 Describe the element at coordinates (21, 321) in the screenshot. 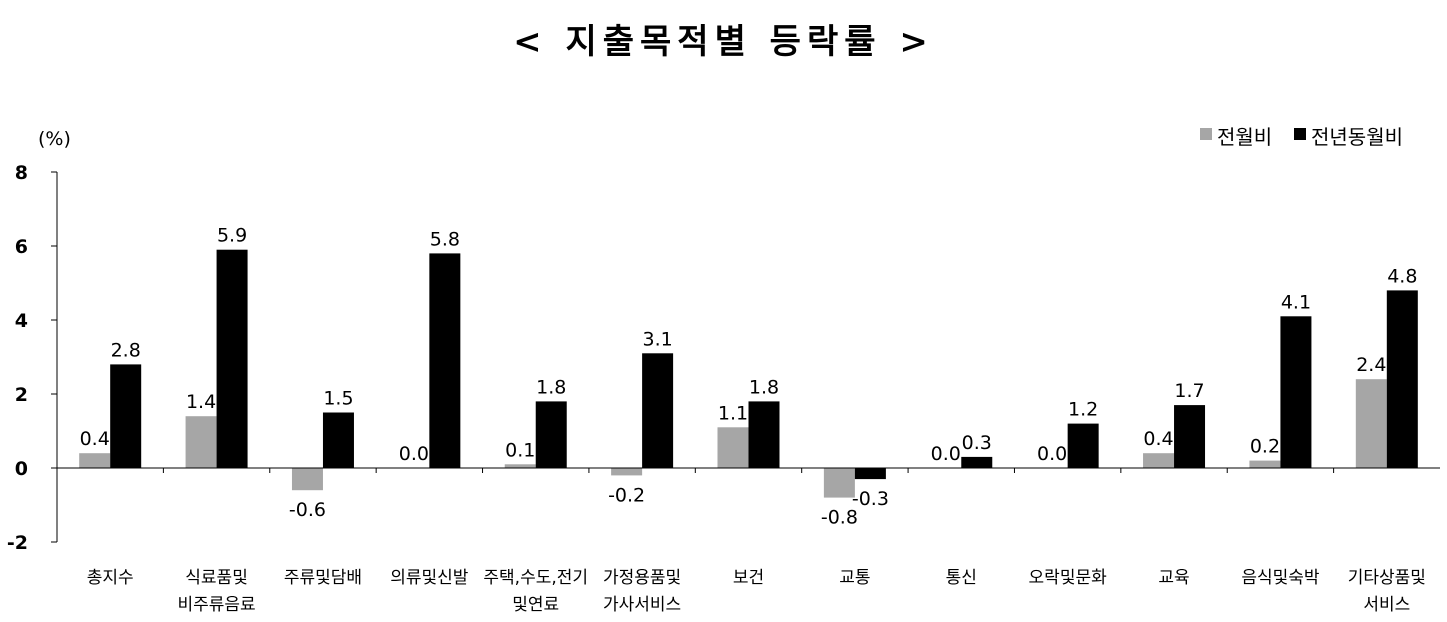

I see `y-tick-label: 4` at that location.